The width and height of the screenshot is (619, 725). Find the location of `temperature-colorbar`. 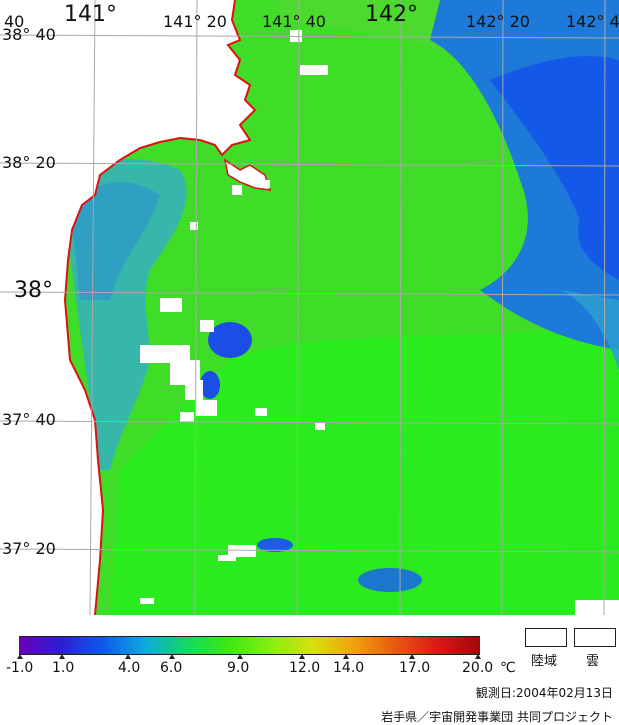

temperature-colorbar is located at coordinates (249, 645).